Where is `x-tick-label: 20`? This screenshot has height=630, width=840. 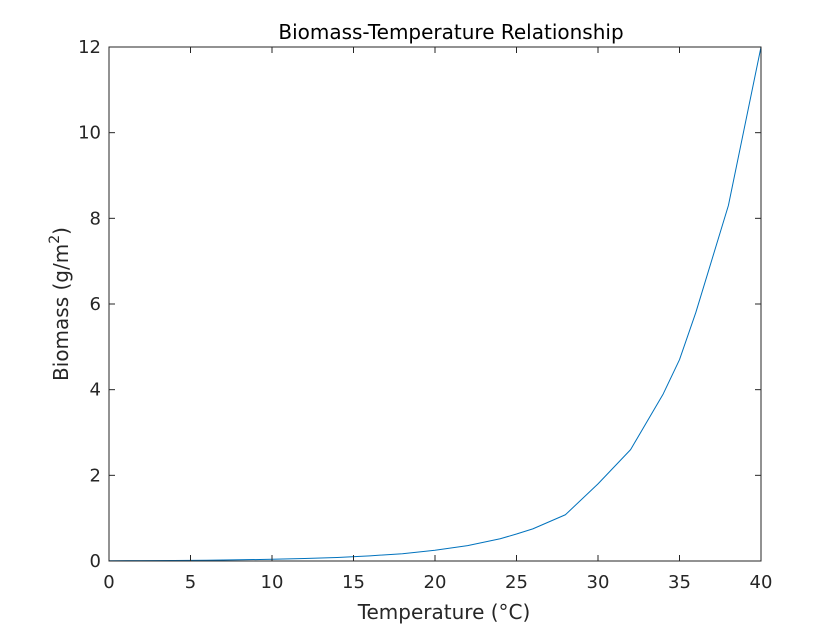
x-tick-label: 20 is located at coordinates (435, 582).